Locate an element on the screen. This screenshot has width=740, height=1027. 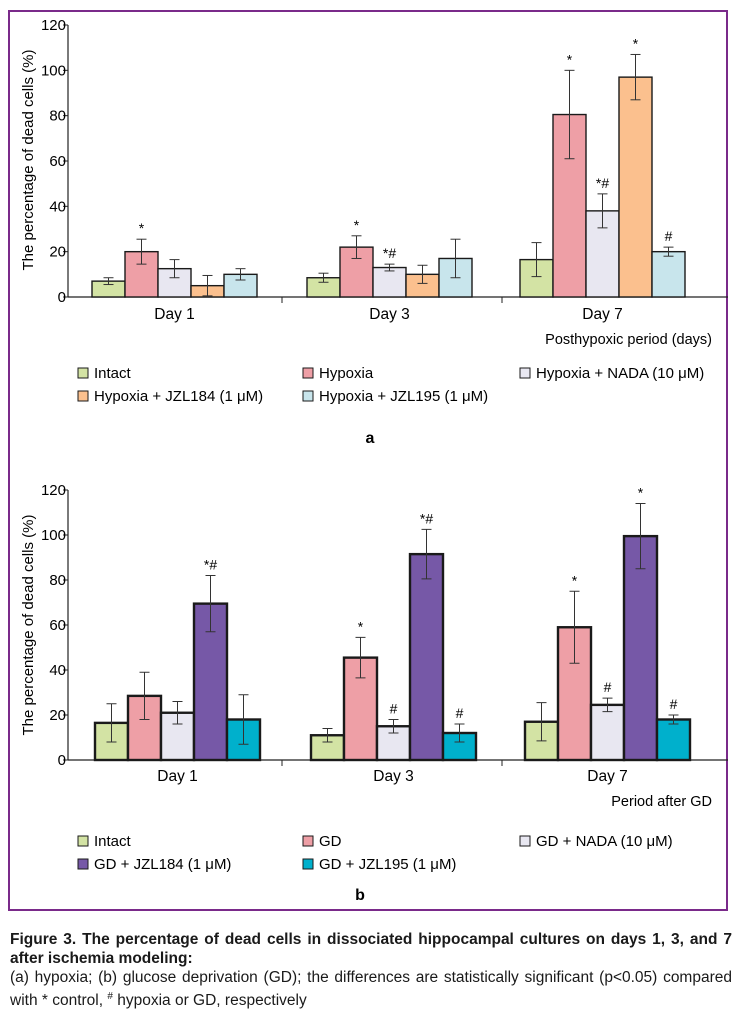
caption-hash: # is located at coordinates (110, 996).